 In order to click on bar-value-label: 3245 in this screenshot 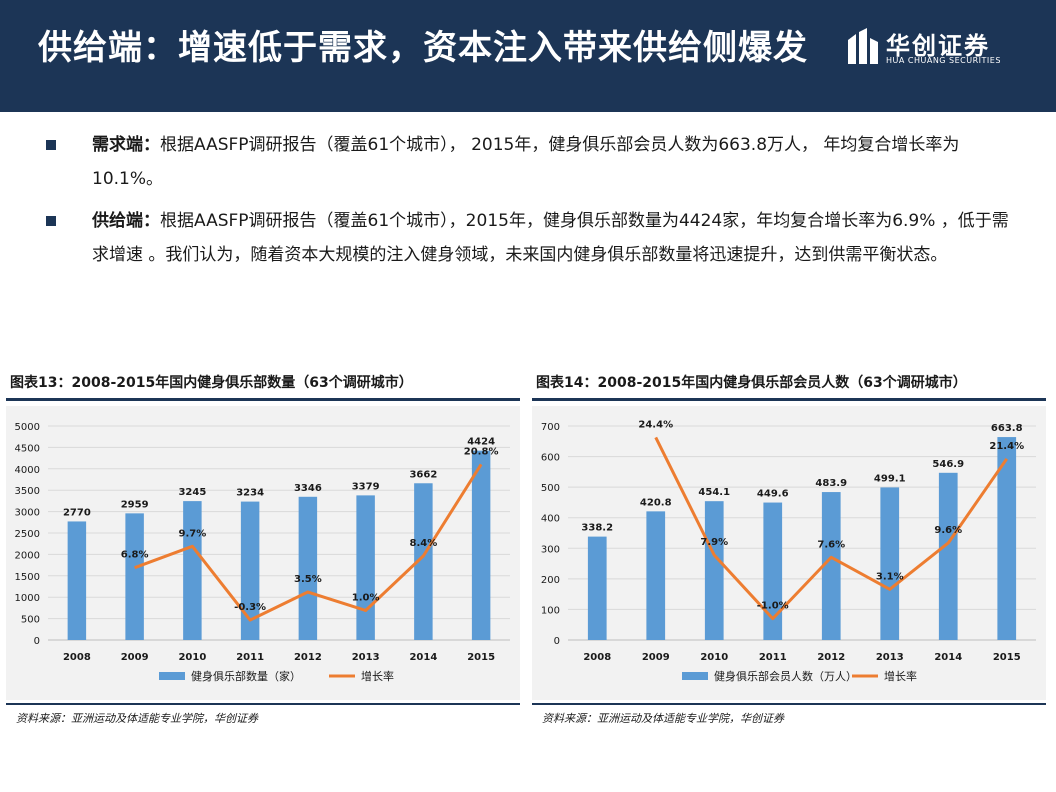, I will do `click(192, 492)`.